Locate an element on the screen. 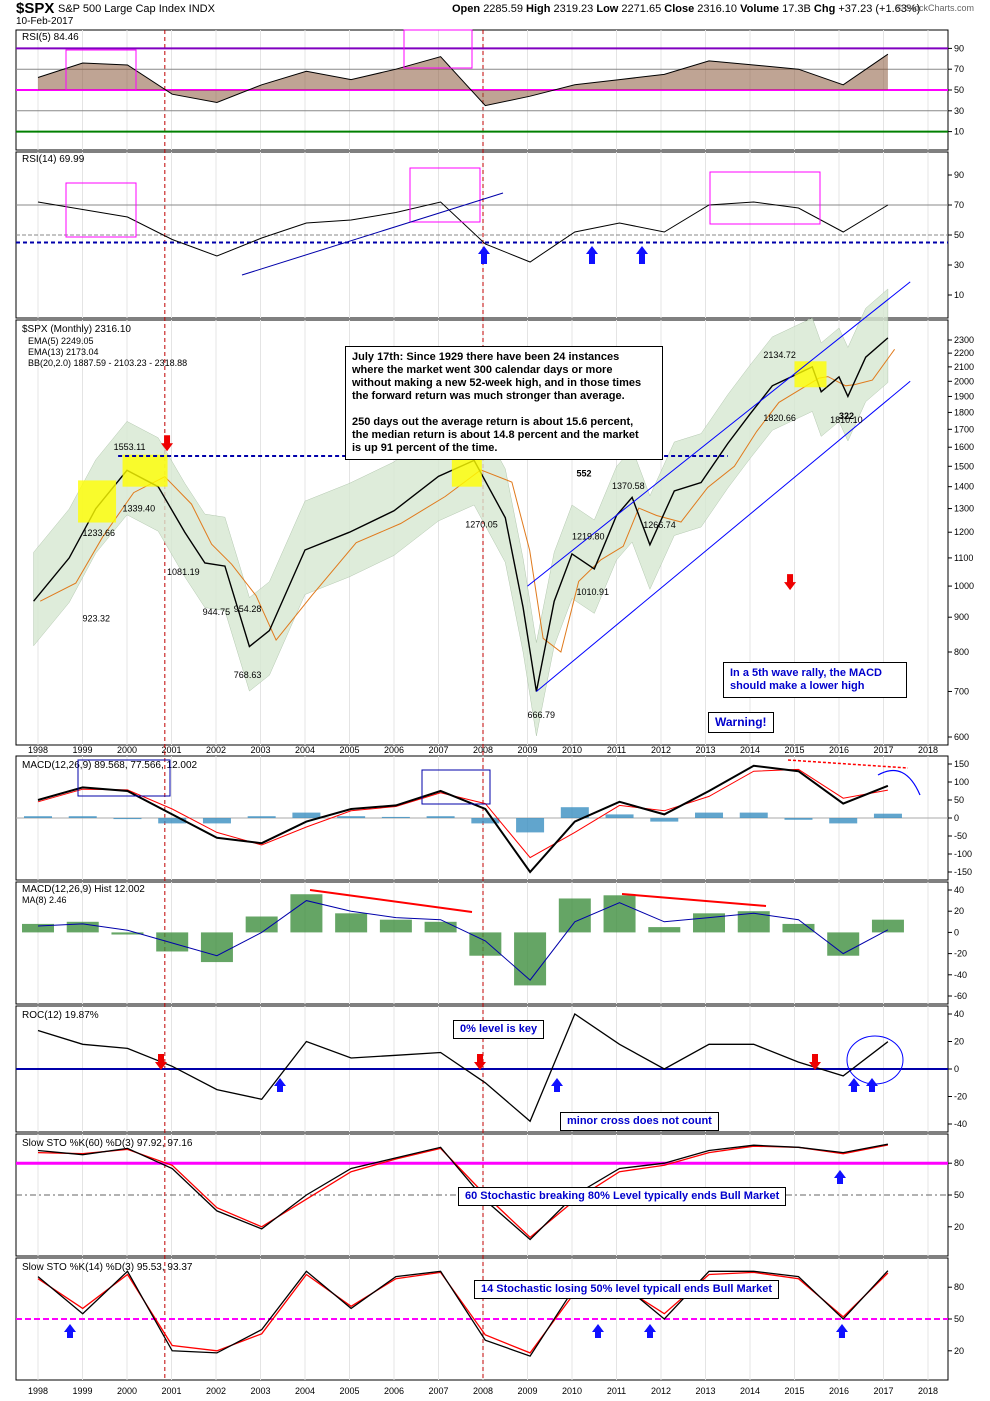 The image size is (990, 1401). macd-signal-line is located at coordinates (462, 813).